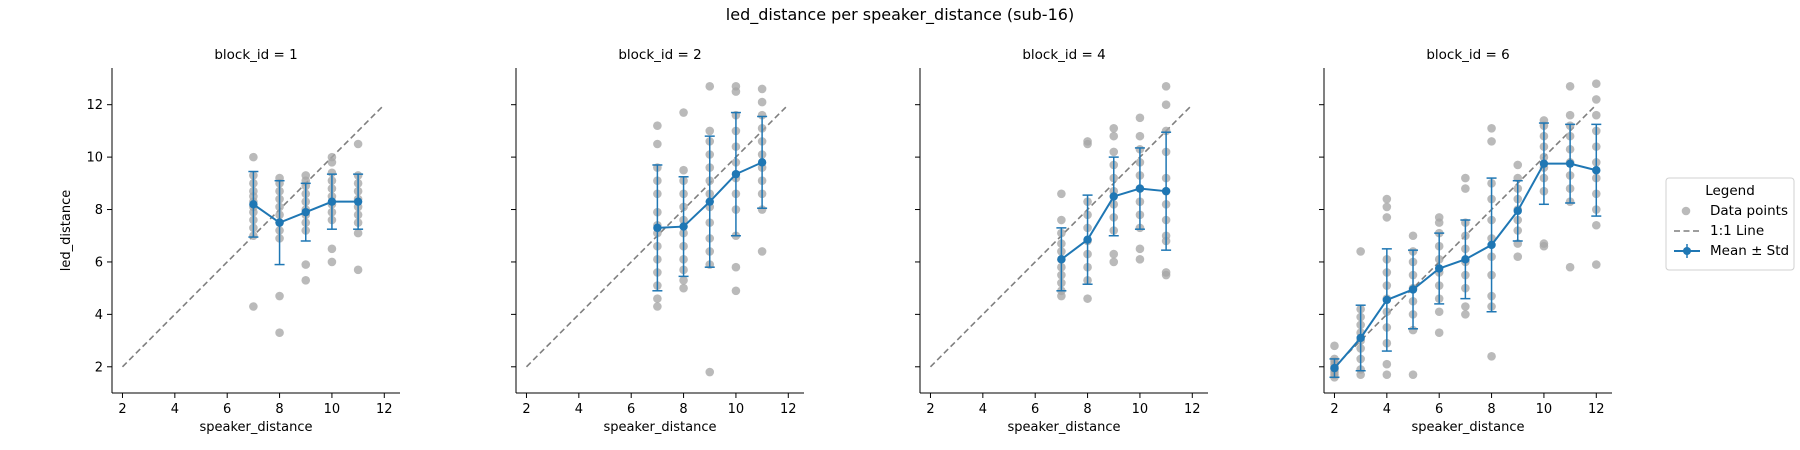  What do you see at coordinates (99, 315) in the screenshot?
I see `y-tick-label: 4` at bounding box center [99, 315].